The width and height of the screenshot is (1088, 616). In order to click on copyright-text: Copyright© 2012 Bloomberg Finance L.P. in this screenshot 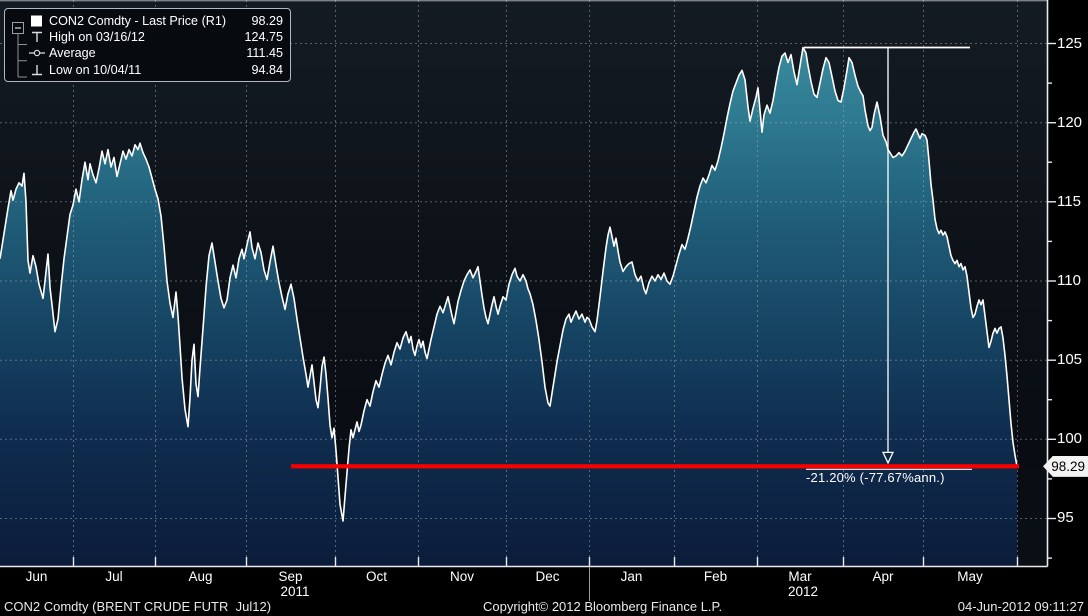, I will do `click(603, 606)`.